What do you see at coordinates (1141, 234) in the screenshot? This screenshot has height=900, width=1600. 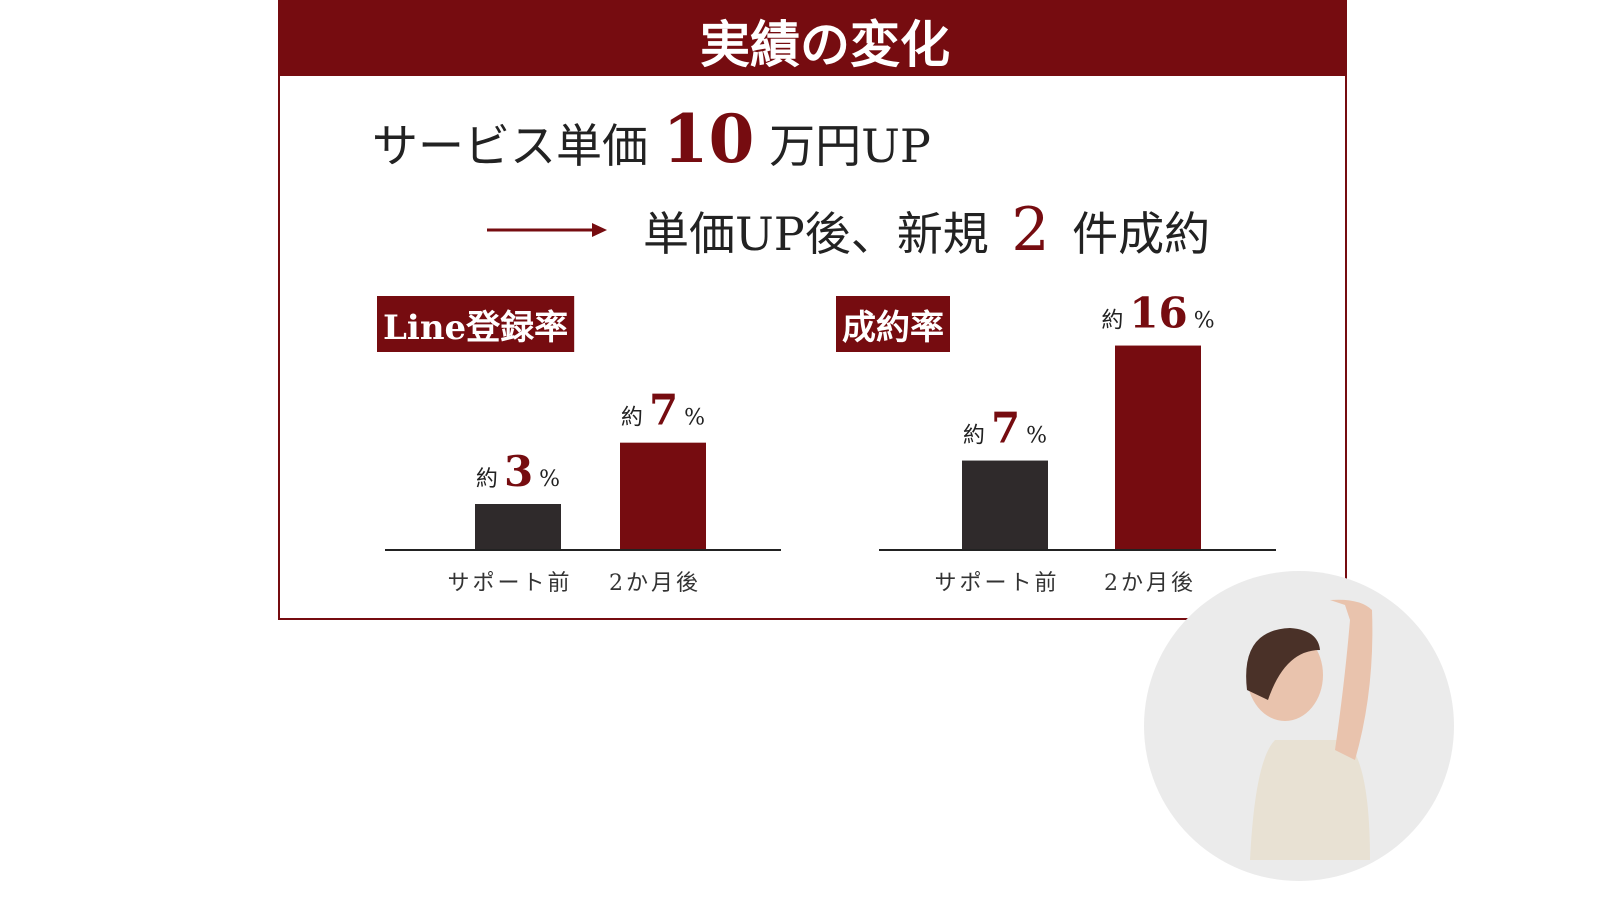 I see `result-suffix: 件成約` at bounding box center [1141, 234].